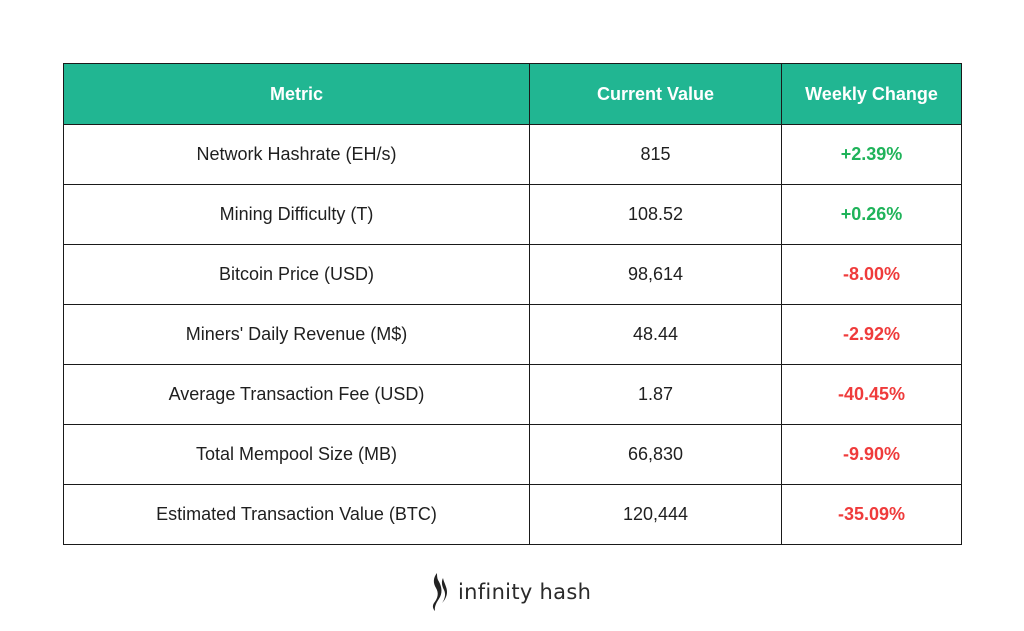 The height and width of the screenshot is (631, 1024). I want to click on metric-cell: Estimated Transaction Value (BTC), so click(296, 514).